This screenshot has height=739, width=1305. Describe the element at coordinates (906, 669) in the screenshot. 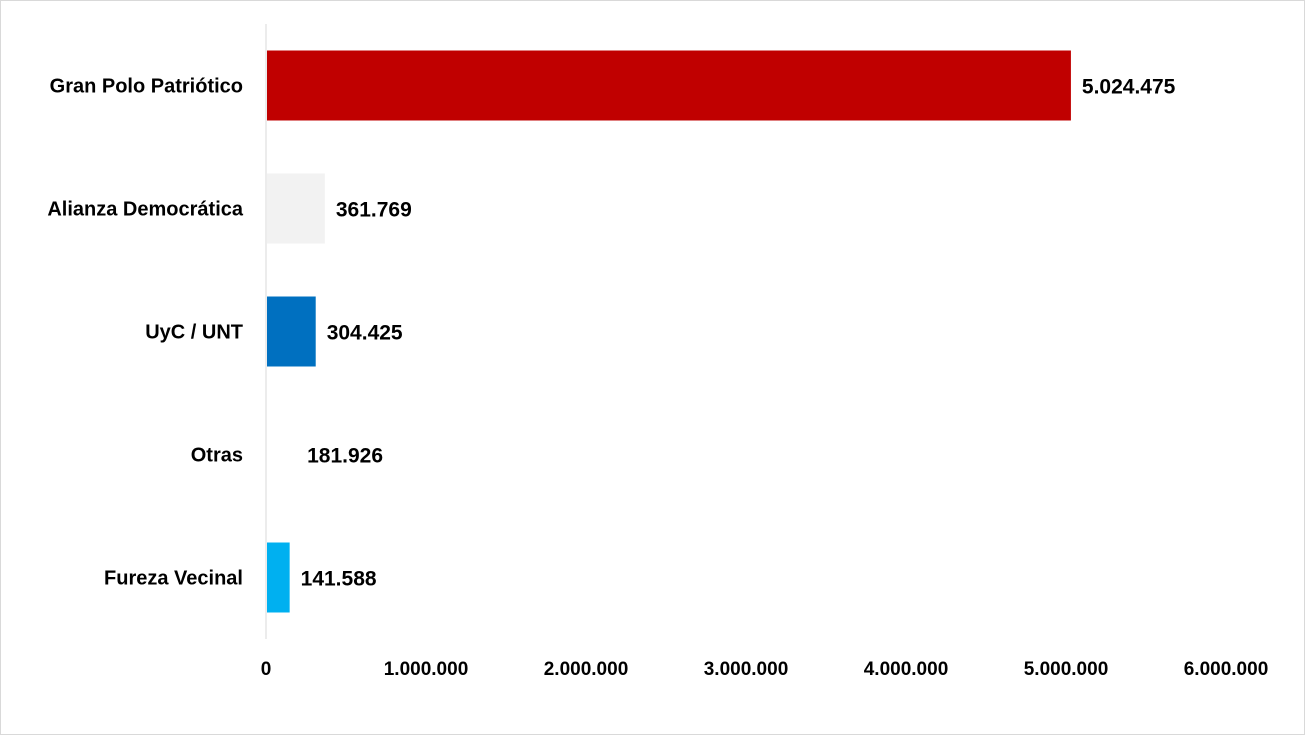

I see `x-tick-label: 4.000.000` at that location.